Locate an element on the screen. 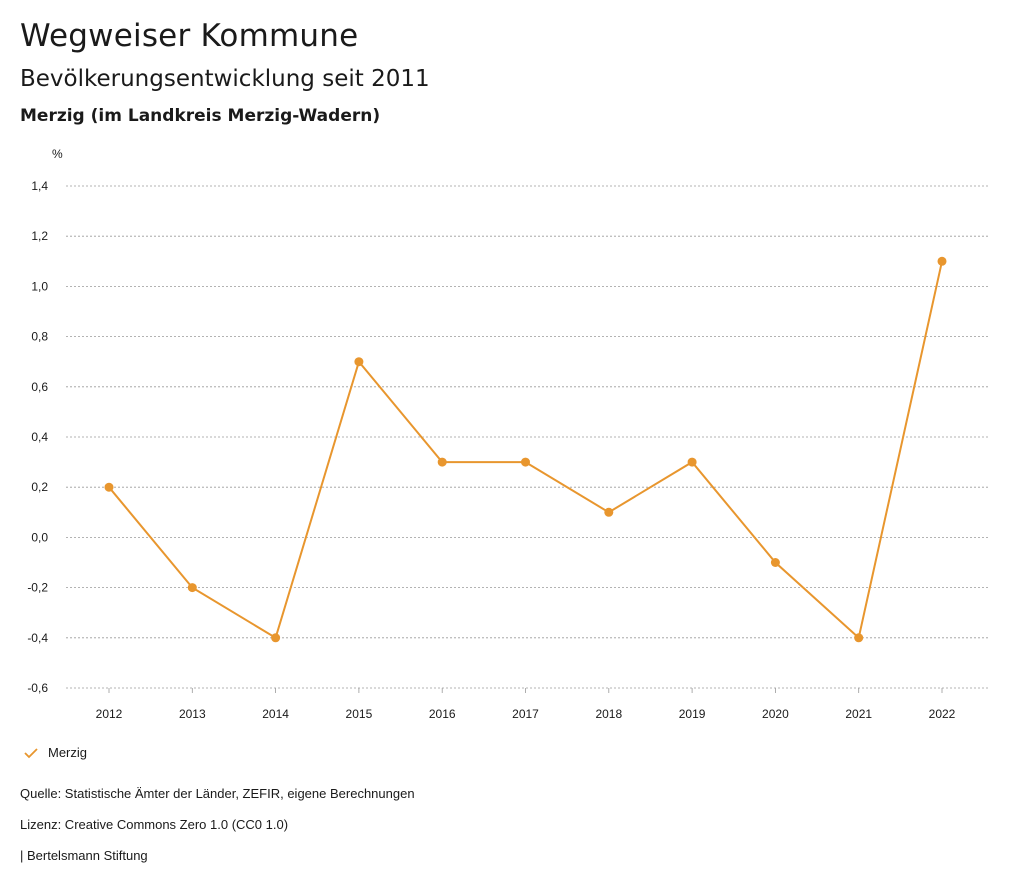  x-tick-label: 2019 is located at coordinates (692, 714).